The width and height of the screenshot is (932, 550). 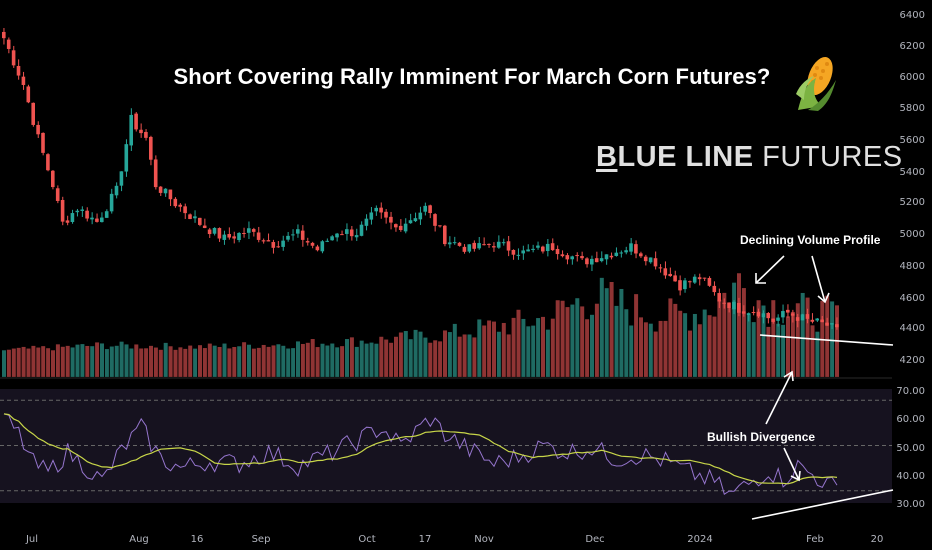 I want to click on arrow-volume-right-head, so click(x=823, y=298).